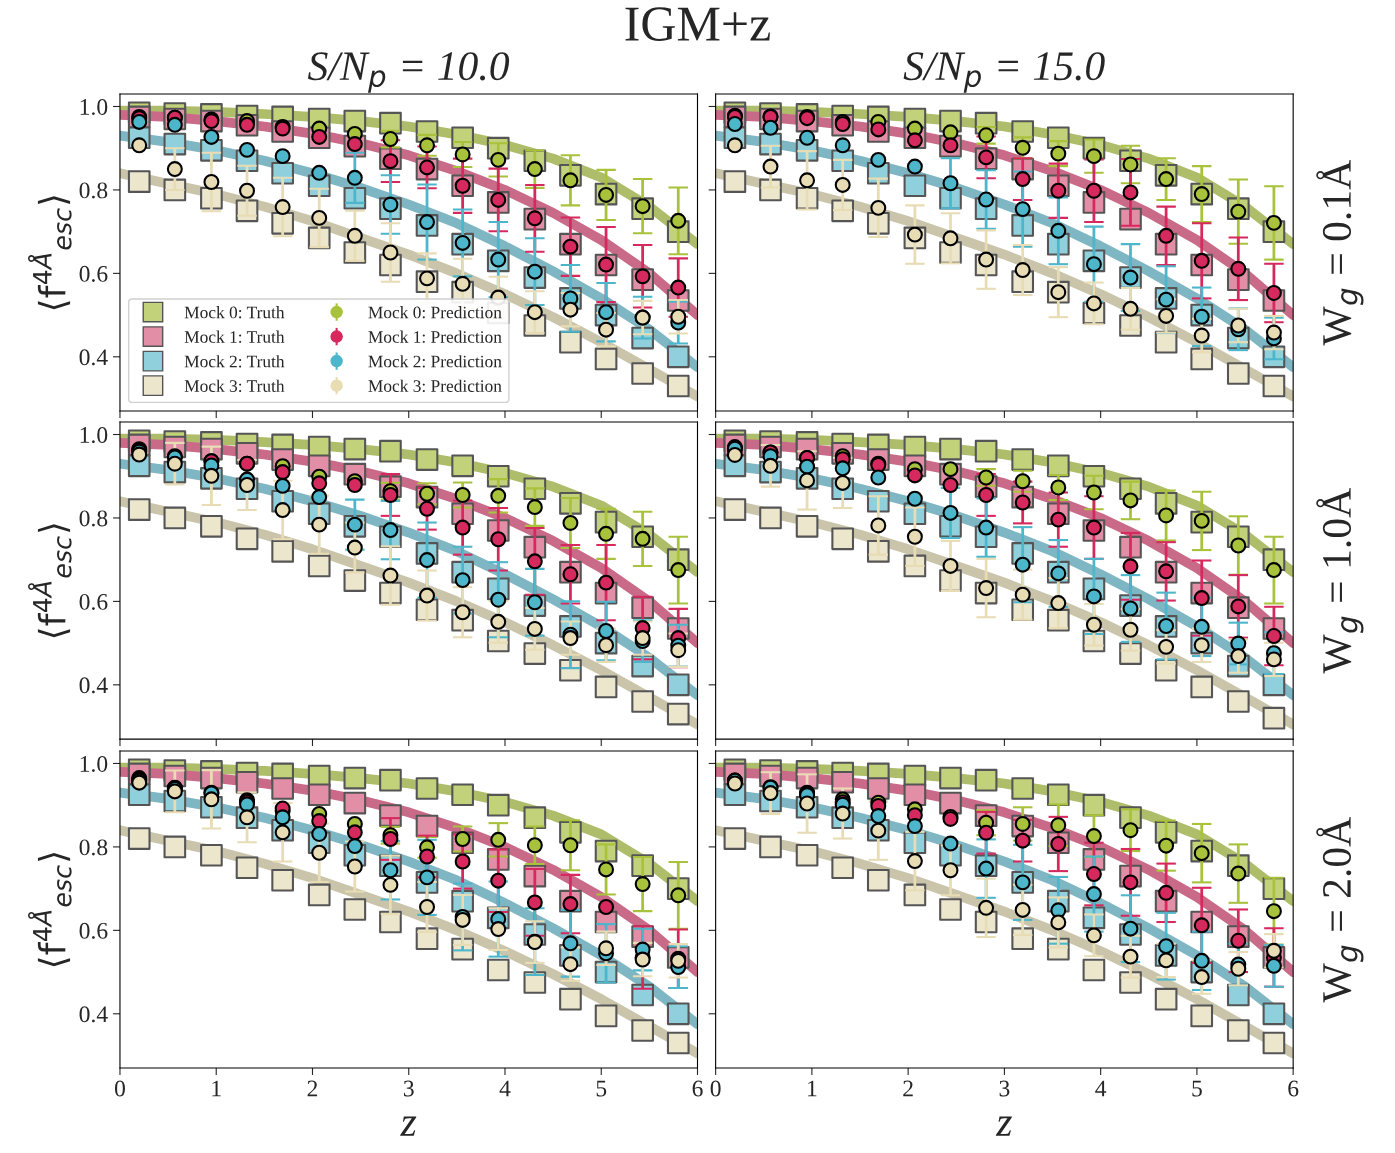 This screenshot has height=1153, width=1395. What do you see at coordinates (1340, 253) in the screenshot?
I see `y2-axis-title: W$_{g}$ = 0.1Å` at bounding box center [1340, 253].